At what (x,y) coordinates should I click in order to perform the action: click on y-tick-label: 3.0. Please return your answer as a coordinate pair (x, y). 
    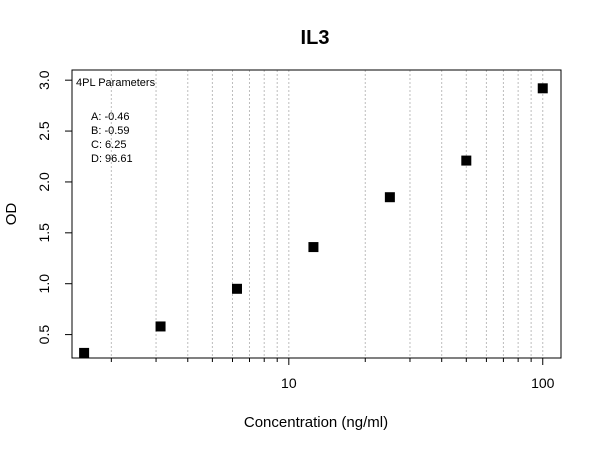
    Looking at the image, I should click on (44, 80).